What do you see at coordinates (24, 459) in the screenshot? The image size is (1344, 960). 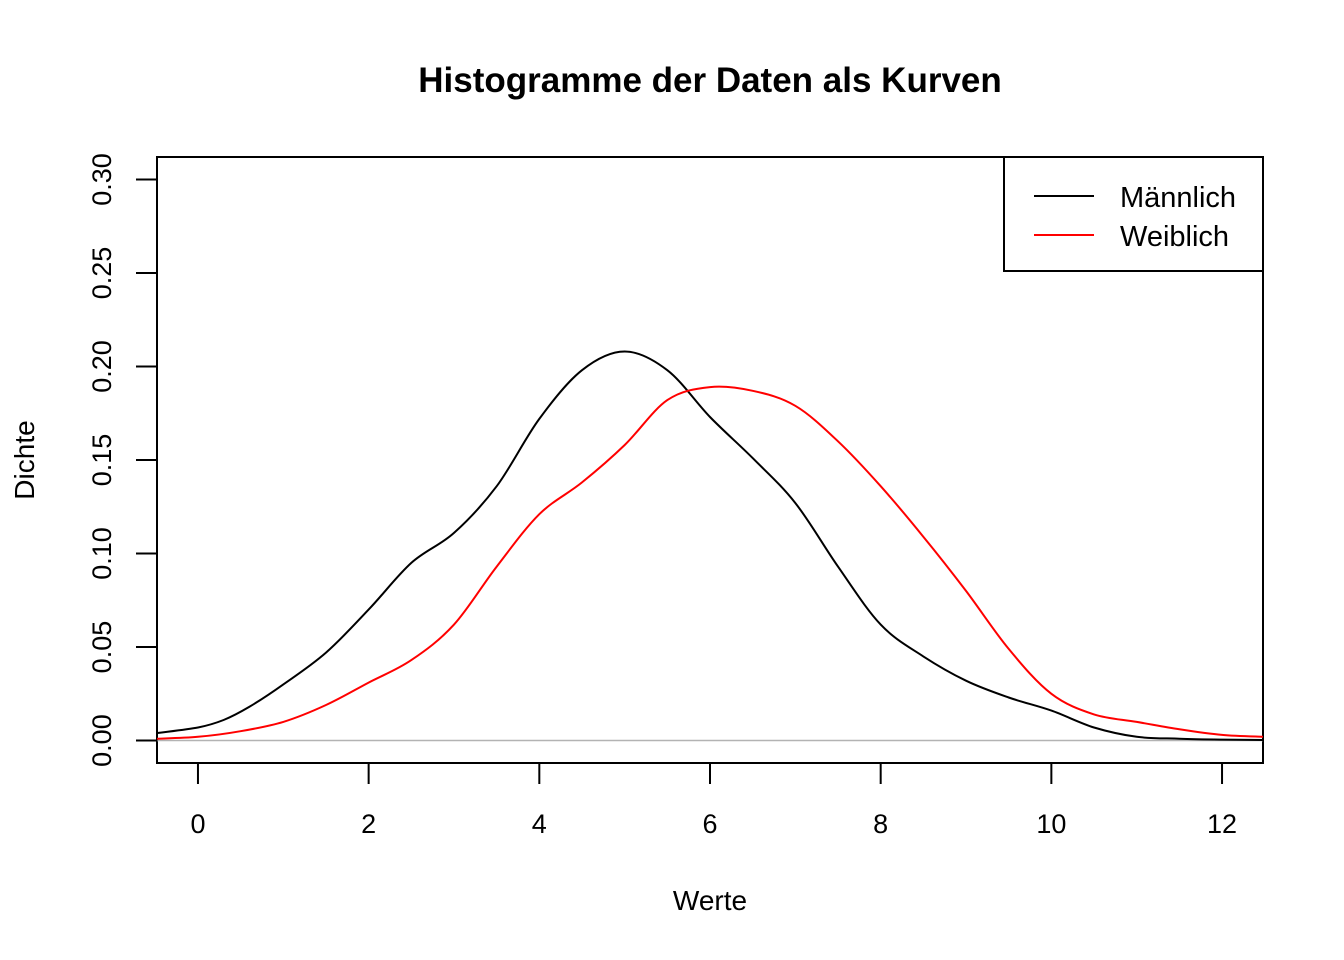 I see `y-axis-label: Dichte` at bounding box center [24, 459].